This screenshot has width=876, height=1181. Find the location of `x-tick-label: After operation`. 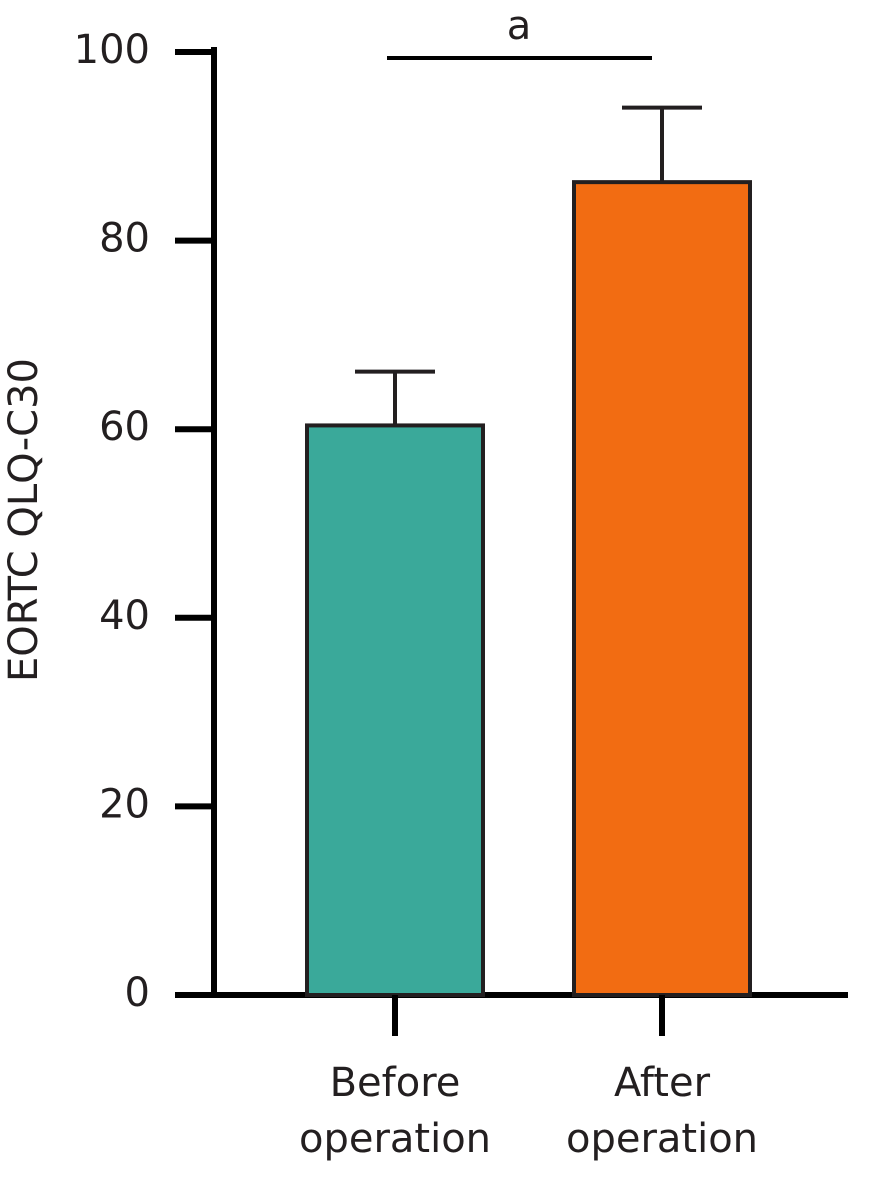

x-tick-label: After operation is located at coordinates (662, 1111).